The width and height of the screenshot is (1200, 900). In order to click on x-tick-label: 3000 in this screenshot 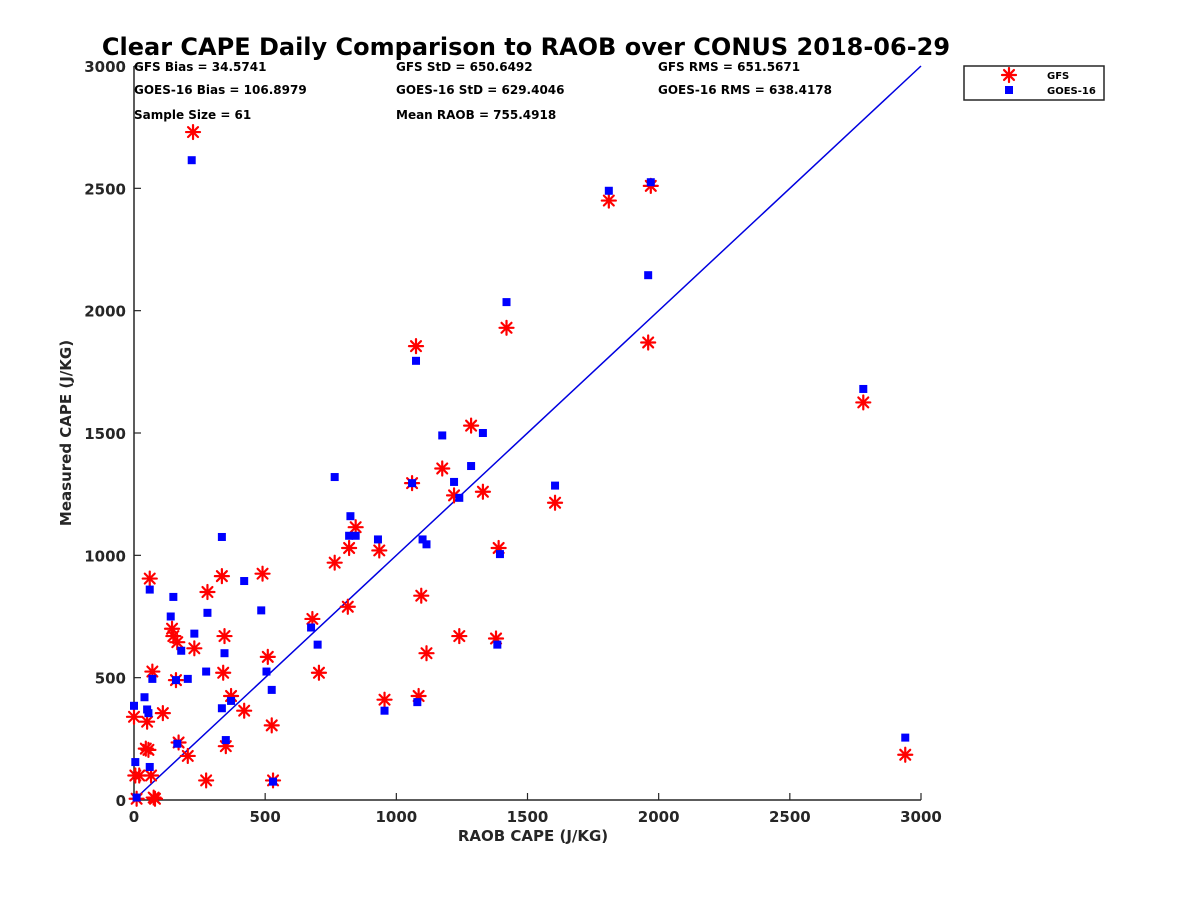, I will do `click(921, 817)`.